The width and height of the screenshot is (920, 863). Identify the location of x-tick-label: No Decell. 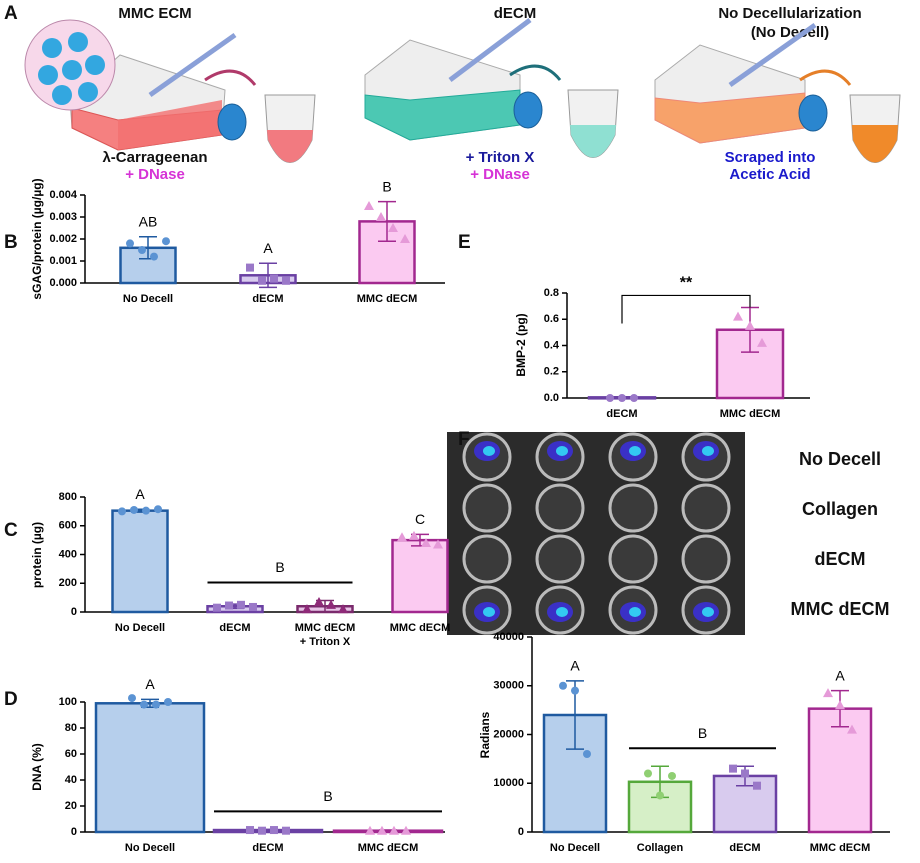
(575, 848).